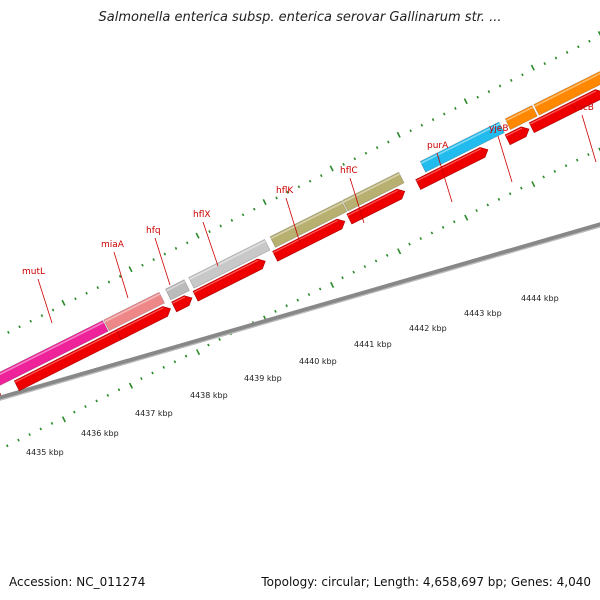  Describe the element at coordinates (499, 129) in the screenshot. I see `gene-label-yjeB: yjeB` at that location.